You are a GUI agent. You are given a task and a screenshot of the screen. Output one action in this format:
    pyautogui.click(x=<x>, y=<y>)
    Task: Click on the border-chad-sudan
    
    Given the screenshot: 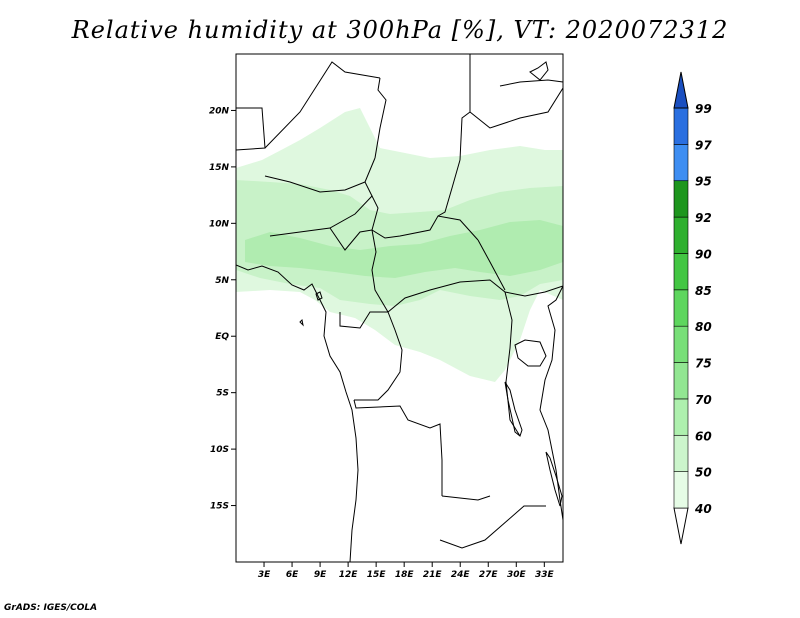 What is the action you would take?
    pyautogui.click(x=449, y=188)
    